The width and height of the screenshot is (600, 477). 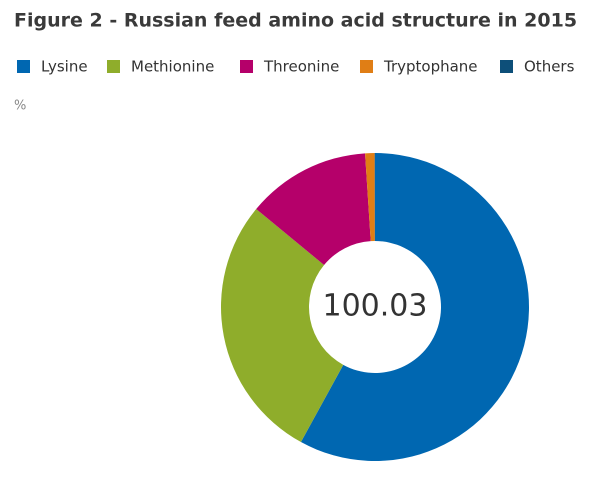 What do you see at coordinates (301, 67) in the screenshot?
I see `legend-label: Threonine` at bounding box center [301, 67].